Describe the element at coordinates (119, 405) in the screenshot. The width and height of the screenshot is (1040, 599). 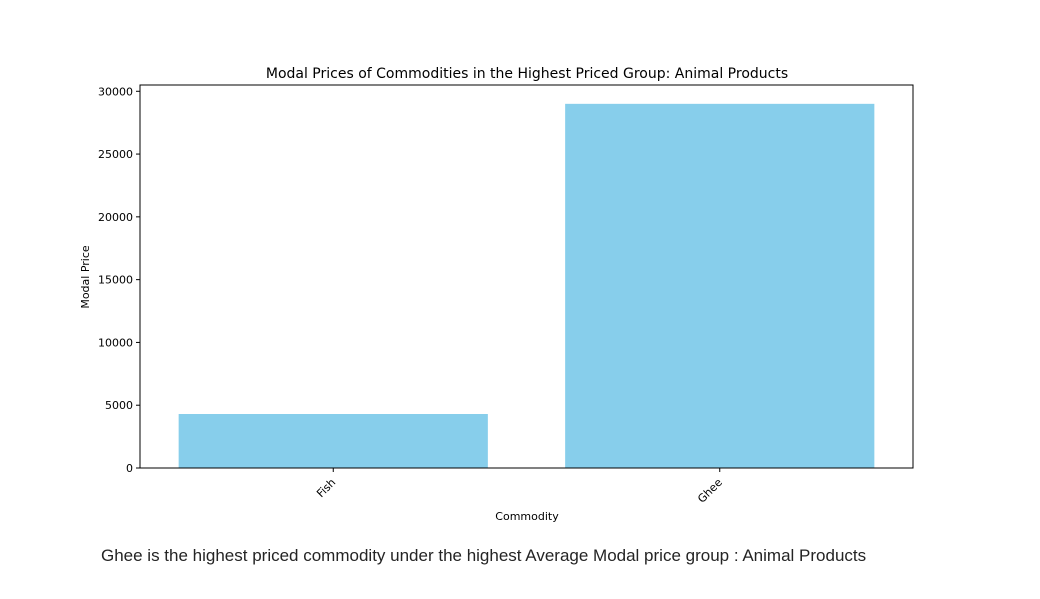
I see `y-tick-label: 5000` at that location.